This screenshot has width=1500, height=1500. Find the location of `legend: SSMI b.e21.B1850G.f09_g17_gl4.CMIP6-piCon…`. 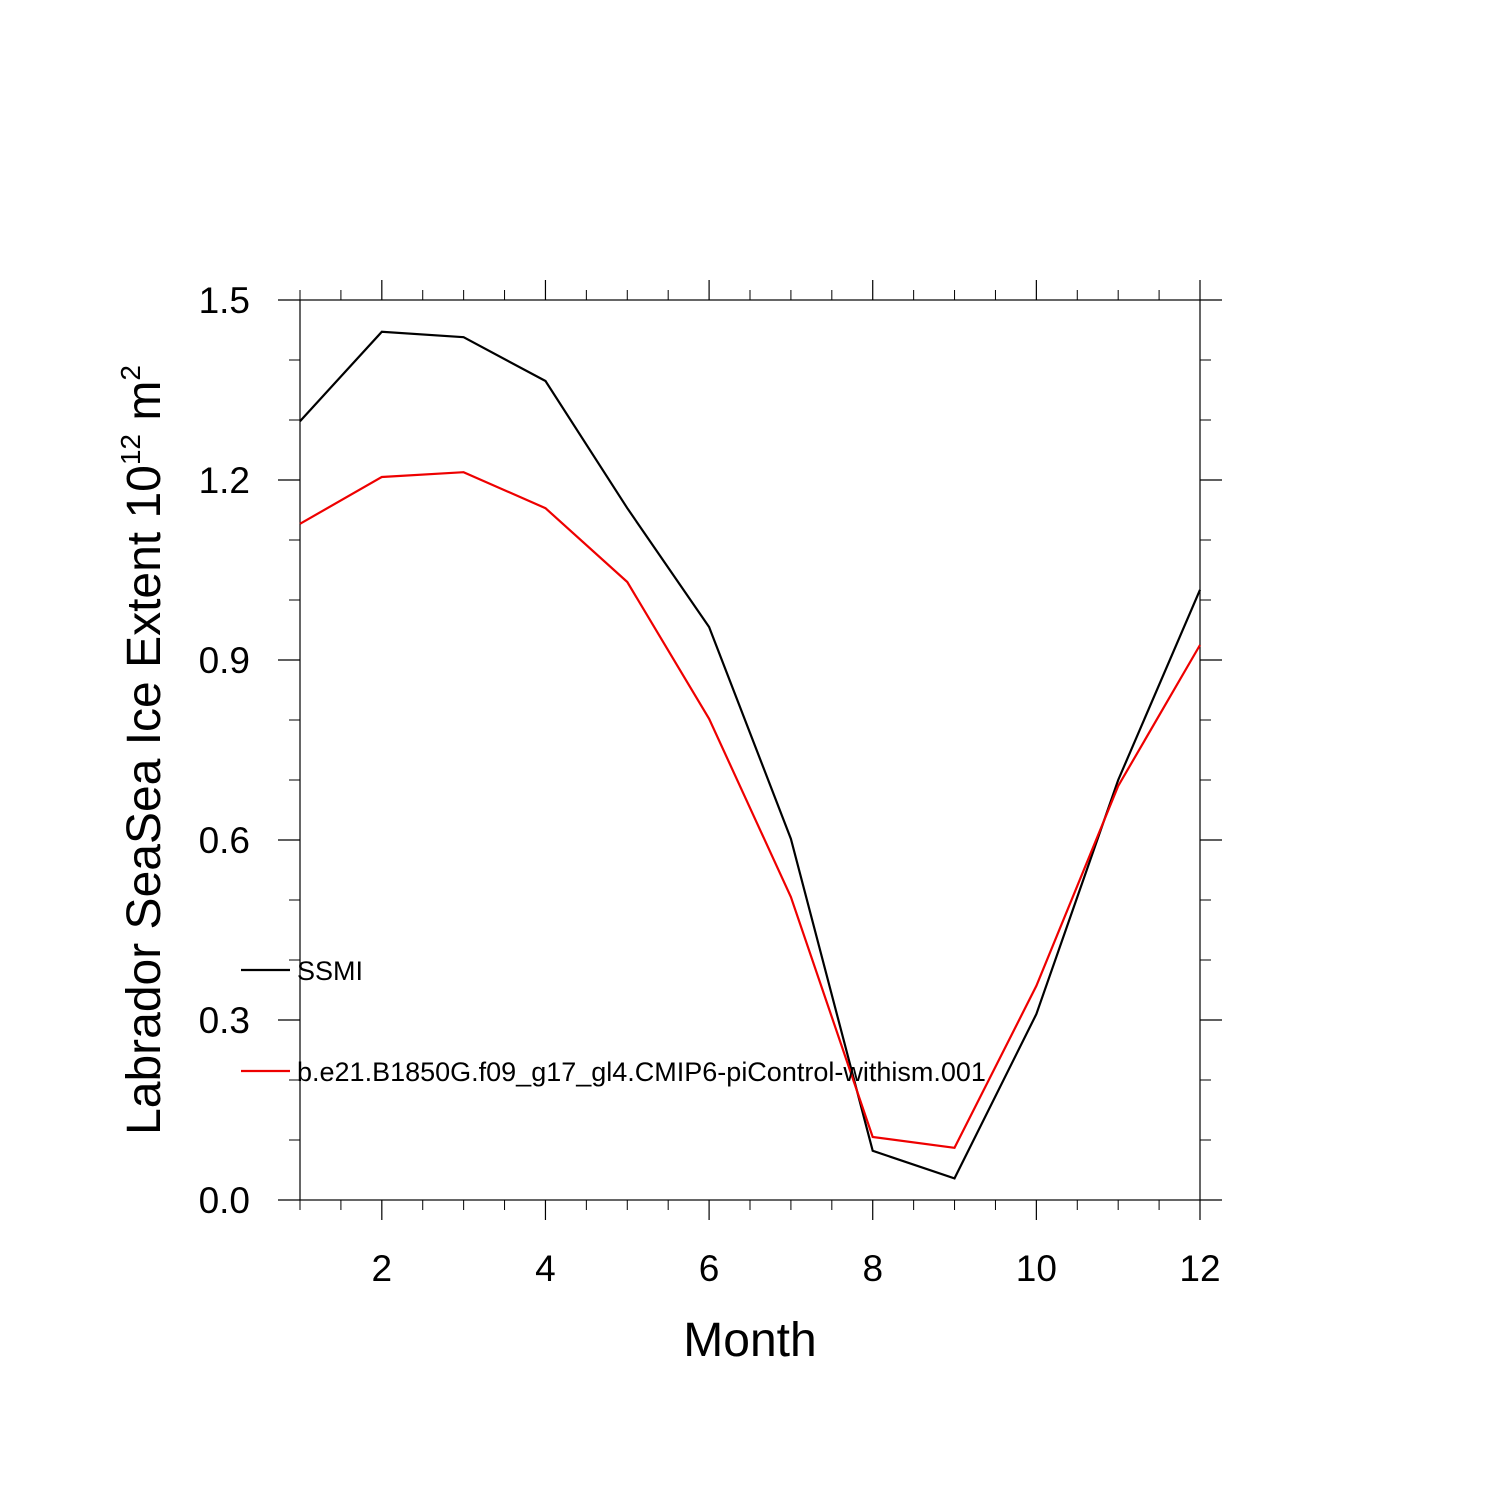

legend: SSMI b.e21.B1850G.f09_g17_gl4.CMIP6-piCon… is located at coordinates (613, 1021).